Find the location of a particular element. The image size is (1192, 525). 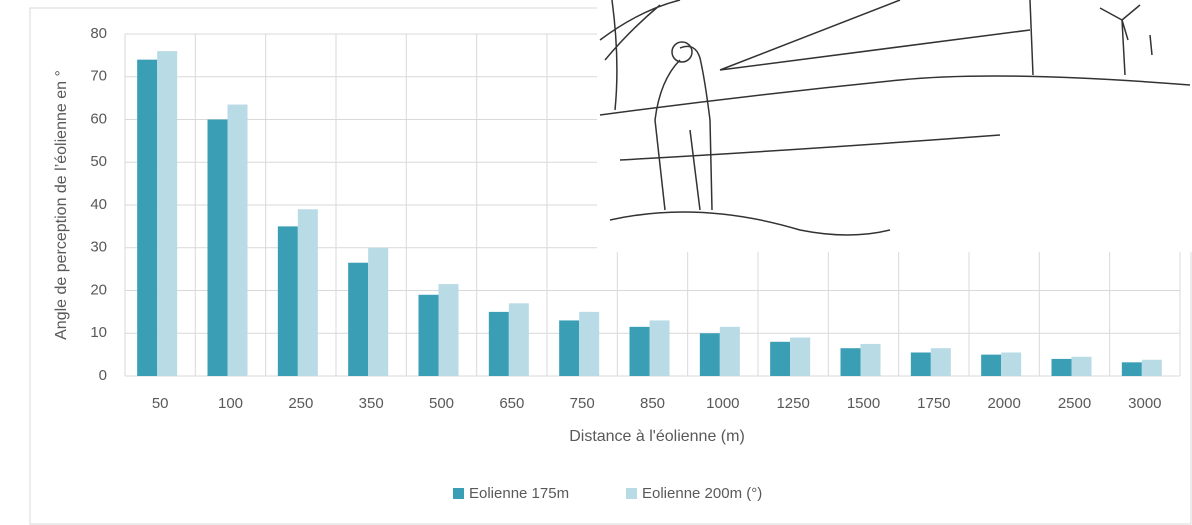

legend-label: Eolienne 175m is located at coordinates (519, 493).